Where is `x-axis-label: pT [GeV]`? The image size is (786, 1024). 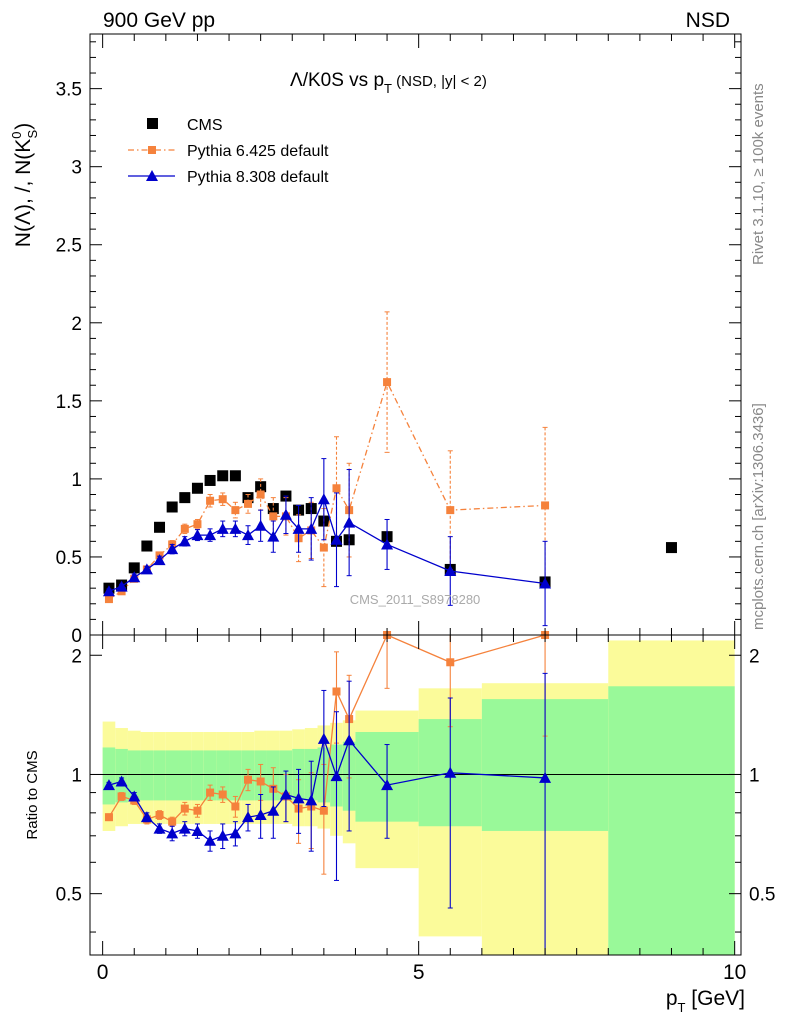
x-axis-label: pT [GeV] is located at coordinates (705, 1001).